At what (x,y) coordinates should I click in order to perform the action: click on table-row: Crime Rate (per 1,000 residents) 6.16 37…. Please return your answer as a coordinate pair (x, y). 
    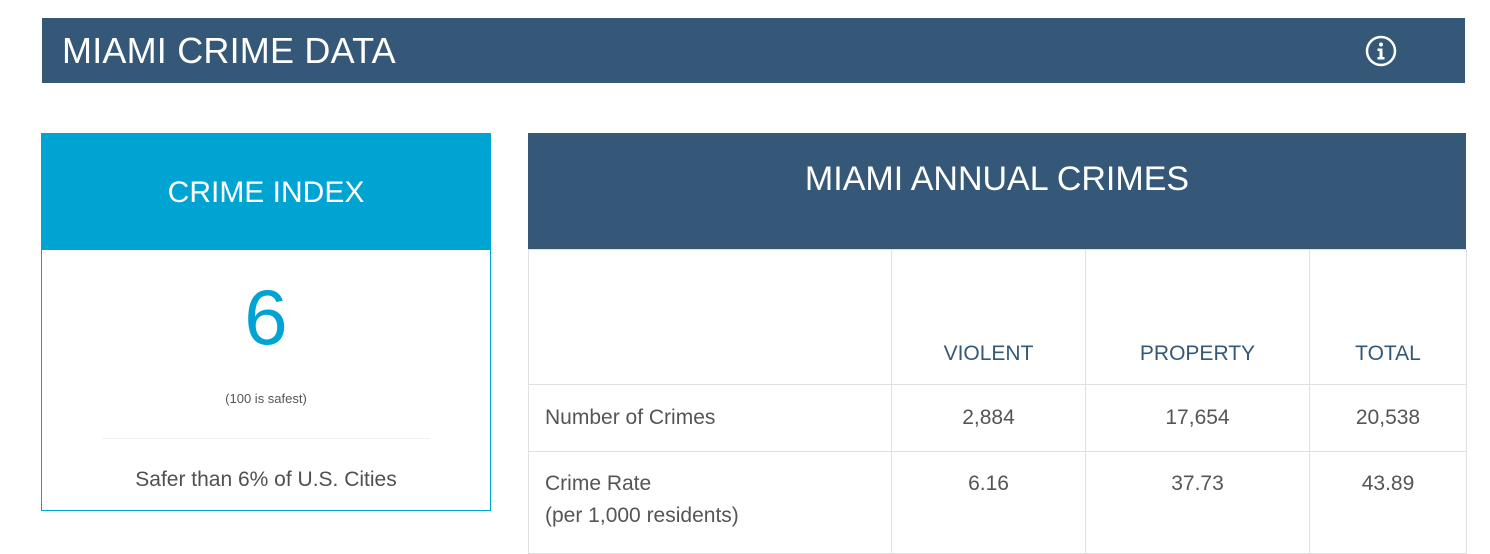
    Looking at the image, I should click on (997, 502).